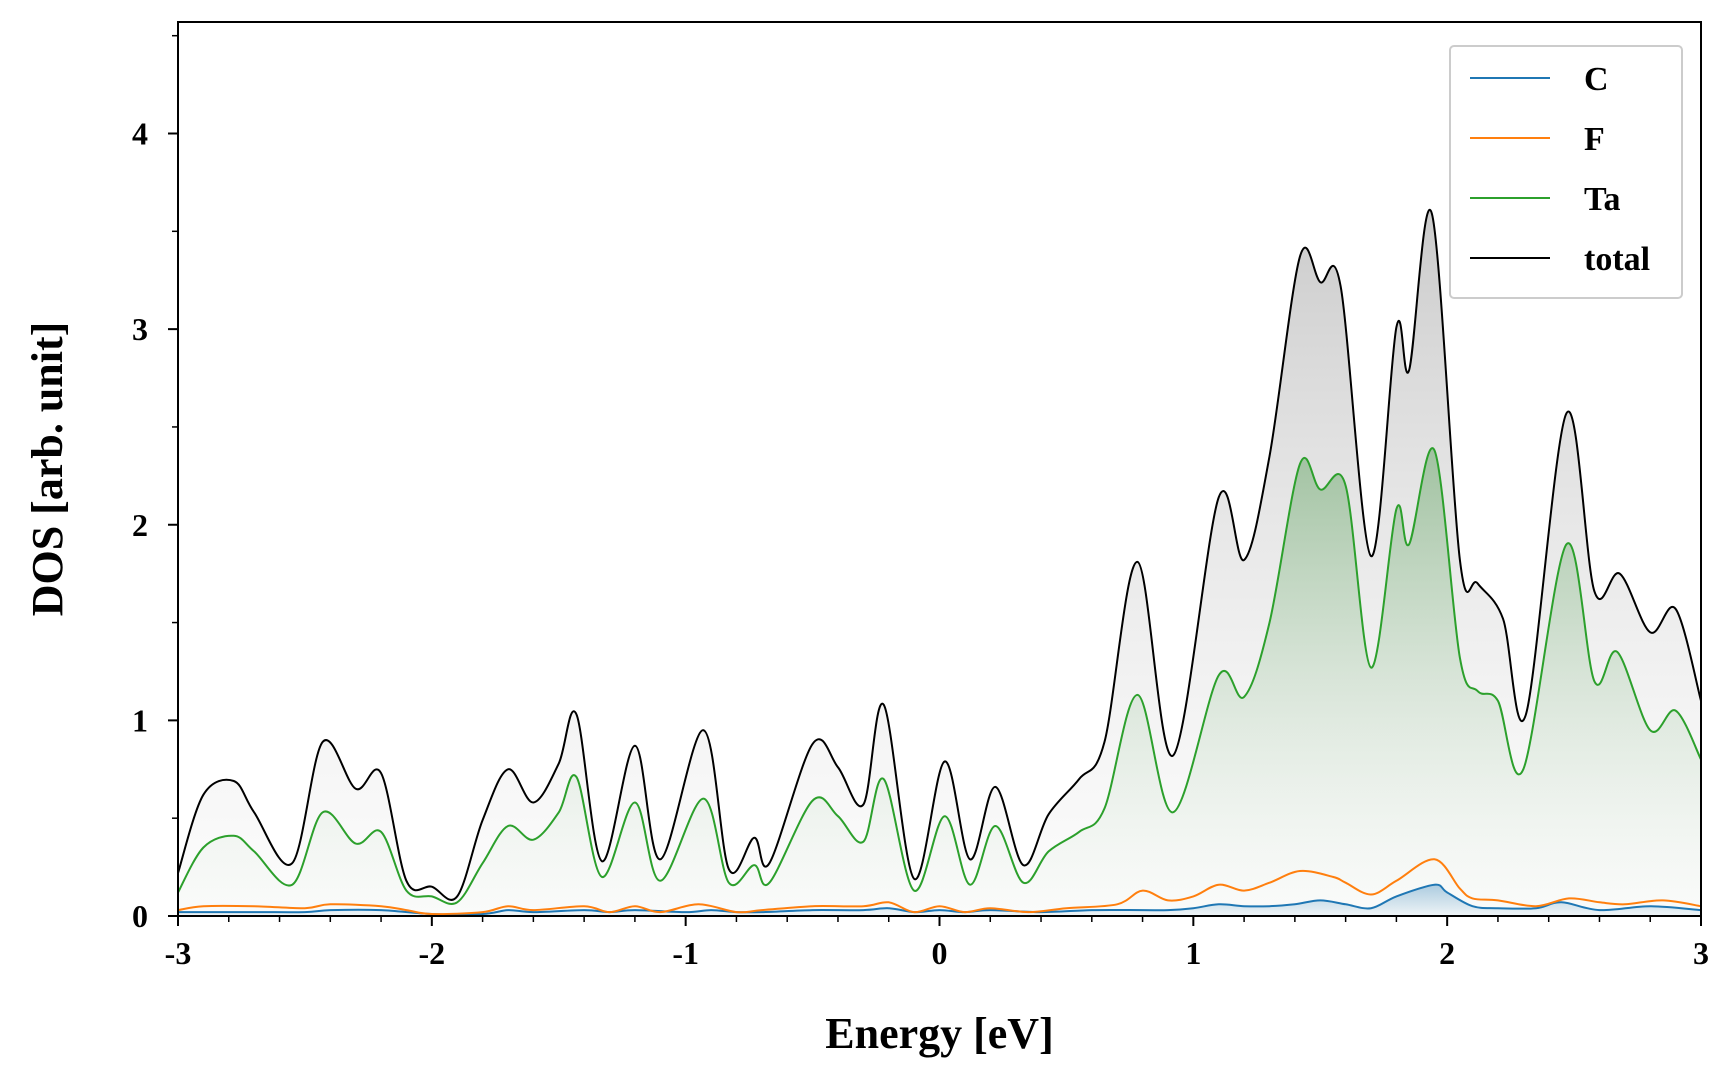 The height and width of the screenshot is (1085, 1728). I want to click on legend-label-c: C, so click(1596, 79).